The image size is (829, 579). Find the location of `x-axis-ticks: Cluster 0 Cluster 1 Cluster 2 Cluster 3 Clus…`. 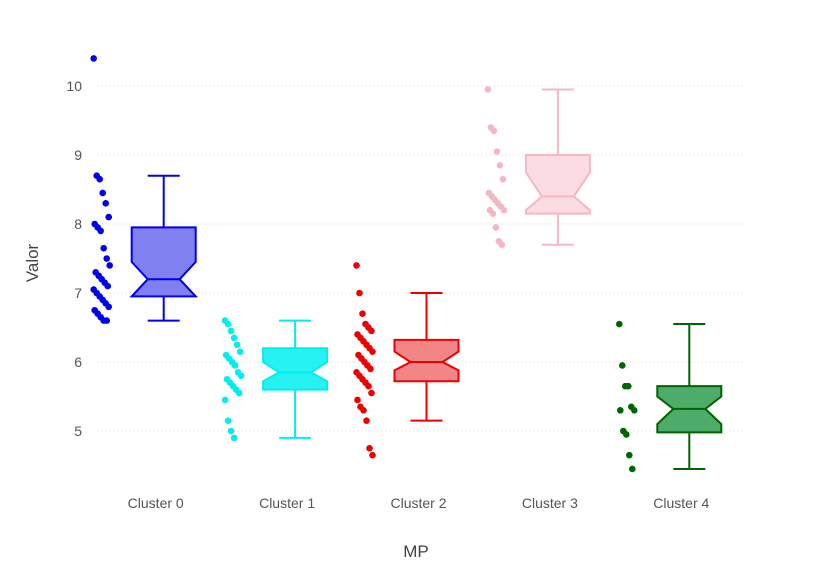

x-axis-ticks: Cluster 0 Cluster 1 Cluster 2 Cluster 3 Clus… is located at coordinates (419, 503).